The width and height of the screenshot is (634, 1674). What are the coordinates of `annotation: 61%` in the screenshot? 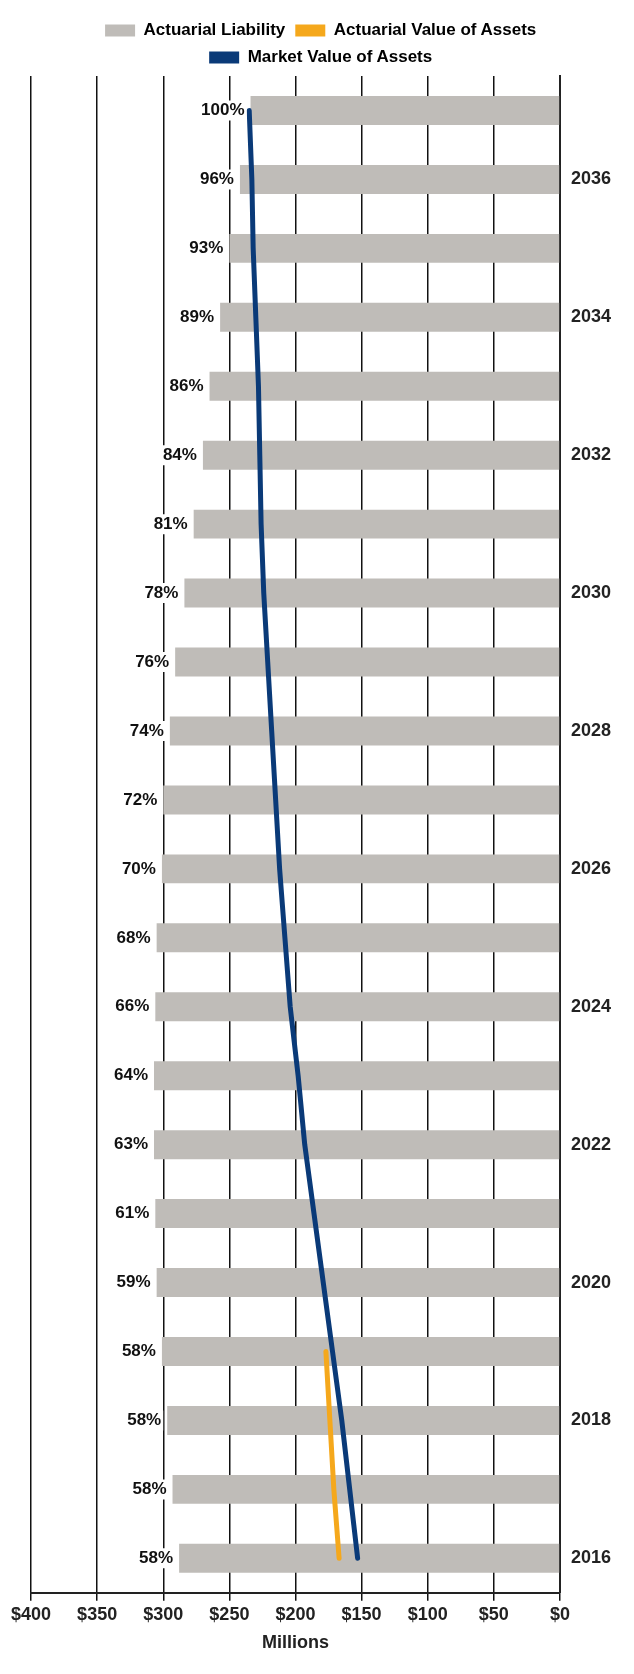 It's located at (132, 1213).